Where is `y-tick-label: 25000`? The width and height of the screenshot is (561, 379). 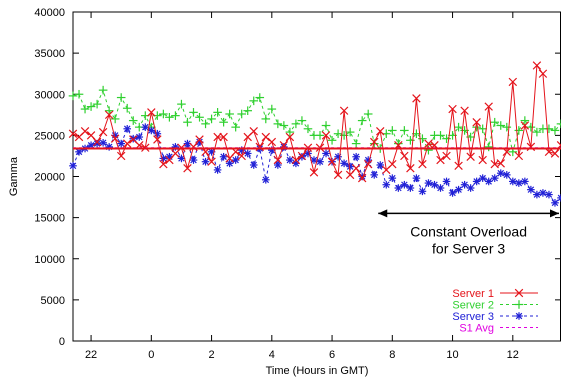
y-tick-label: 25000 is located at coordinates (49, 136).